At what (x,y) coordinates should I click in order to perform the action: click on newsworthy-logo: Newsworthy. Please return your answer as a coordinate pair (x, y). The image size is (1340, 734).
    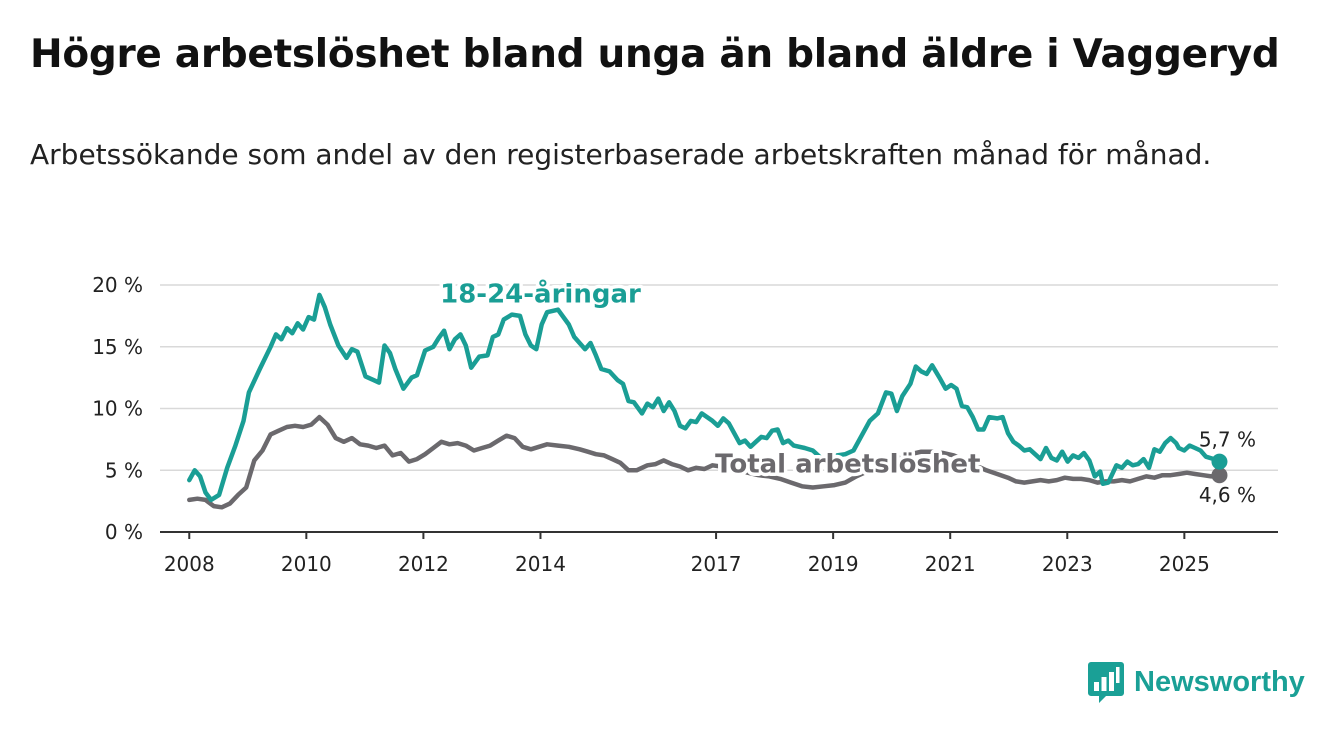
    Looking at the image, I should click on (1196, 682).